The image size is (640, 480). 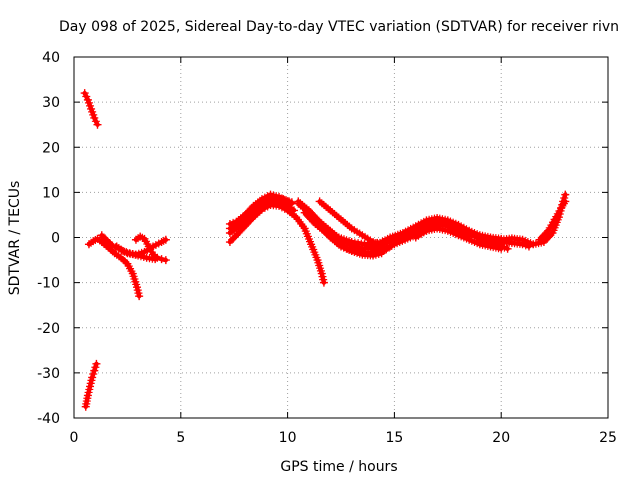 What do you see at coordinates (51, 148) in the screenshot?
I see `y-tick-label: 20` at bounding box center [51, 148].